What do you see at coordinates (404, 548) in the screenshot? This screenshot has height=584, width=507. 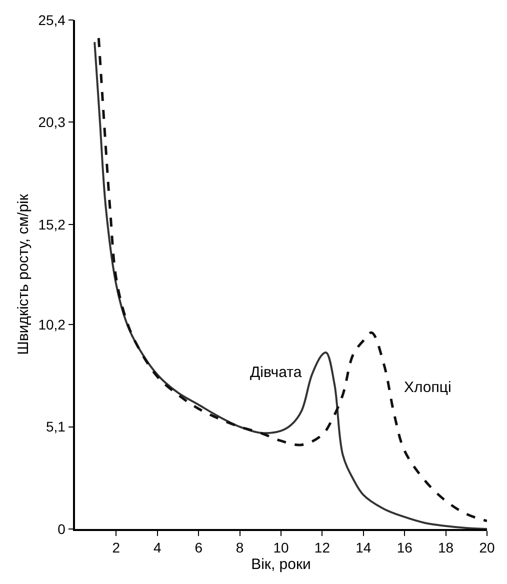 I see `x-tick-label: 16` at bounding box center [404, 548].